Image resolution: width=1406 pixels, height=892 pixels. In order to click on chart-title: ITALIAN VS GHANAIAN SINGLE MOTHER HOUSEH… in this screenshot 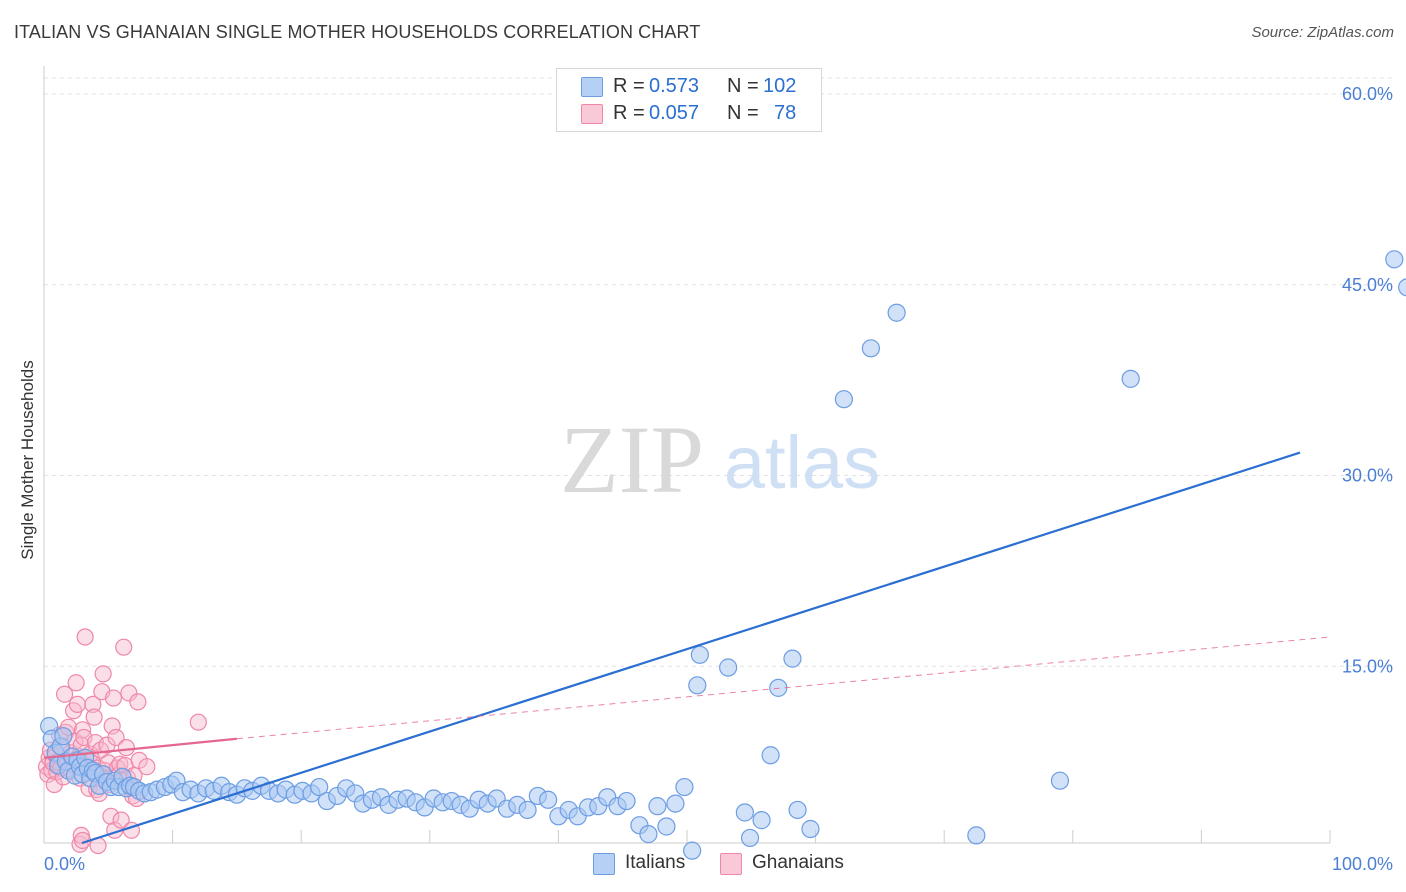, I will do `click(357, 32)`.